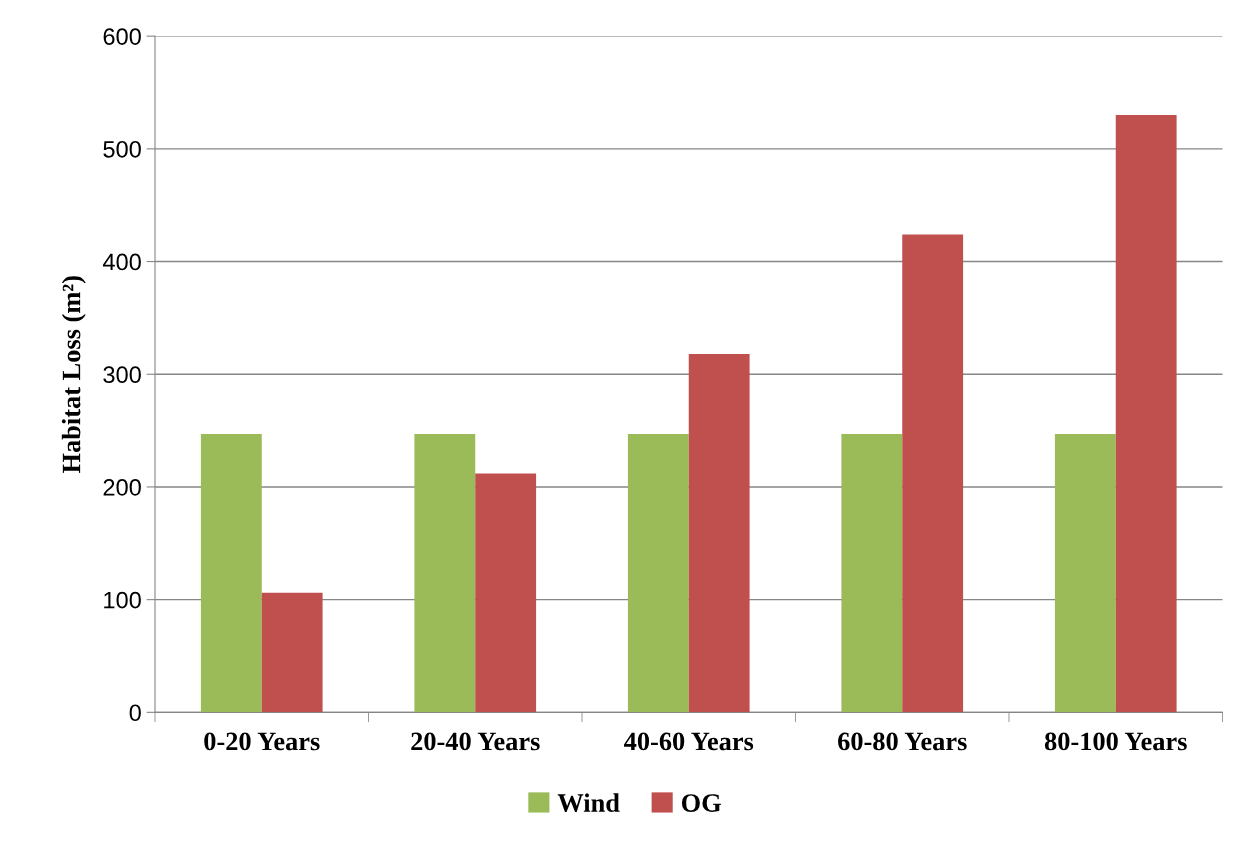 The height and width of the screenshot is (841, 1250). What do you see at coordinates (475, 741) in the screenshot?
I see `x-tick-label: 20-40 Years` at bounding box center [475, 741].